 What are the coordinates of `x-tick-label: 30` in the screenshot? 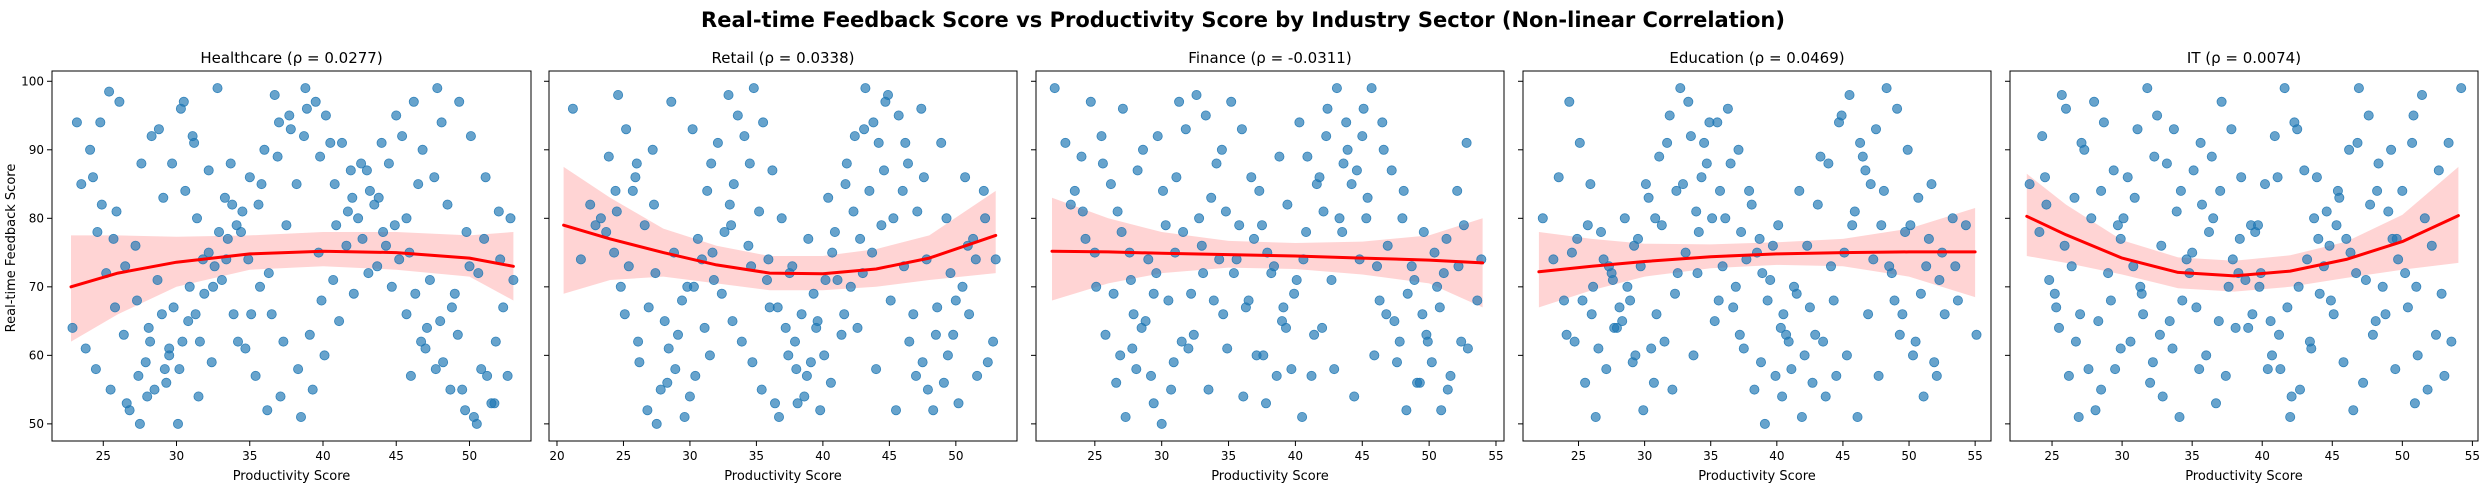 It's located at (1644, 456).